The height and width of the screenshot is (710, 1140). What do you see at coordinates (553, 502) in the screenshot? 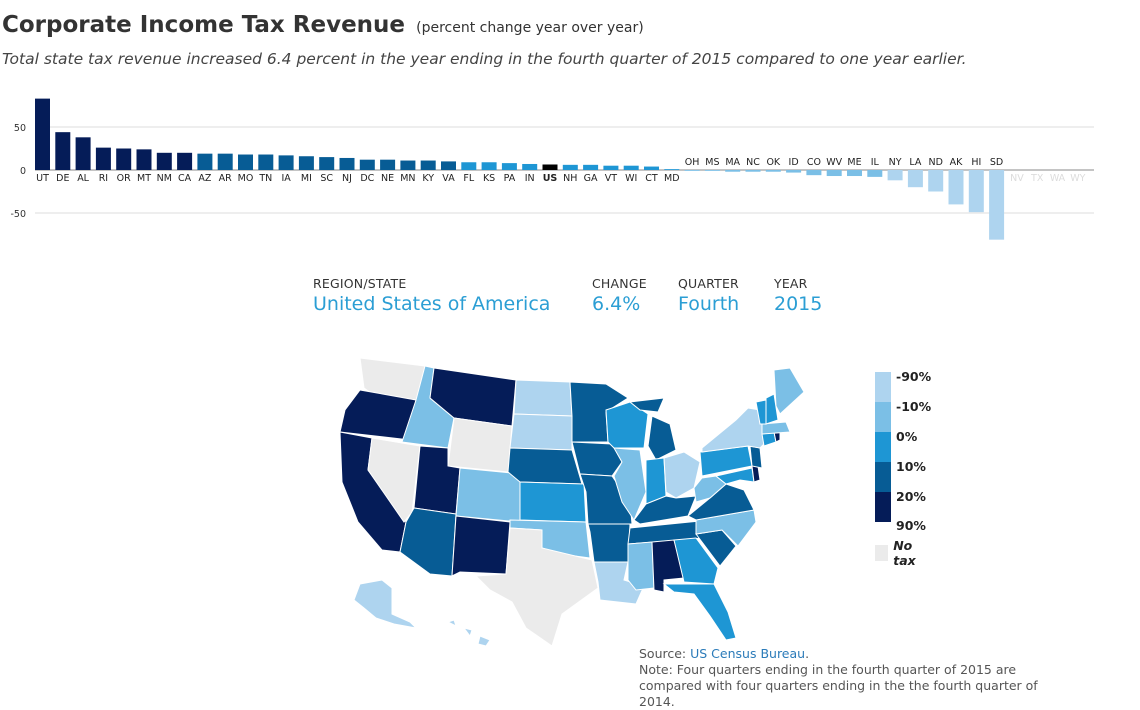
I see `state-ks` at bounding box center [553, 502].